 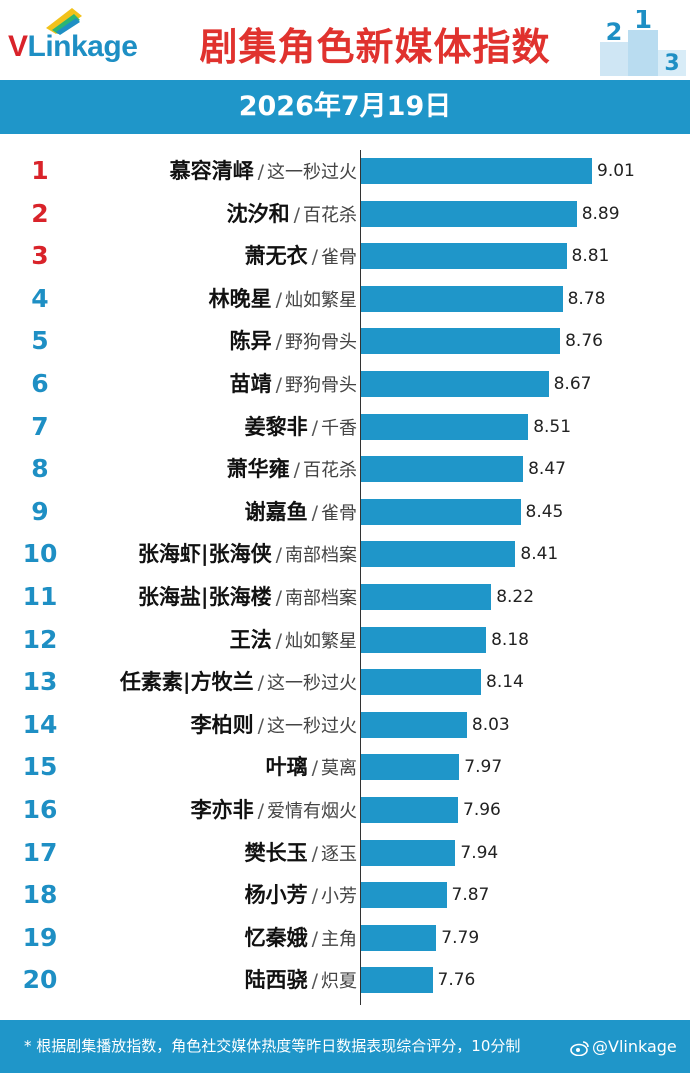 What do you see at coordinates (345, 427) in the screenshot?
I see `chart-row: 7 姜黎非 / 千香 8.51` at bounding box center [345, 427].